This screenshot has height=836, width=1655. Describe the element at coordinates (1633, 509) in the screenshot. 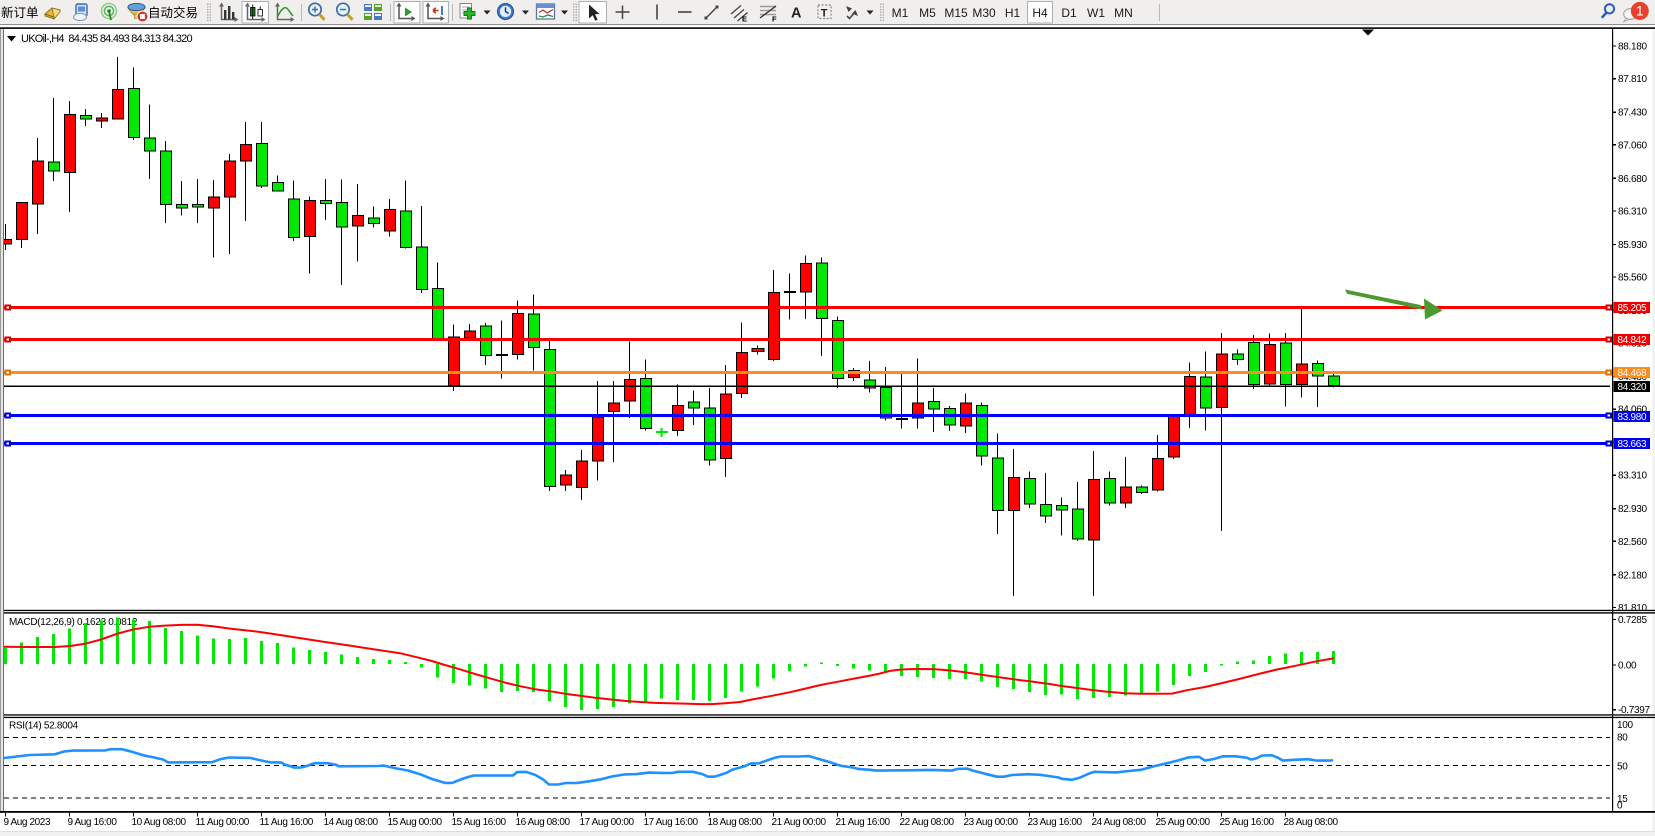

I see `svg-text: 82.930` at that location.